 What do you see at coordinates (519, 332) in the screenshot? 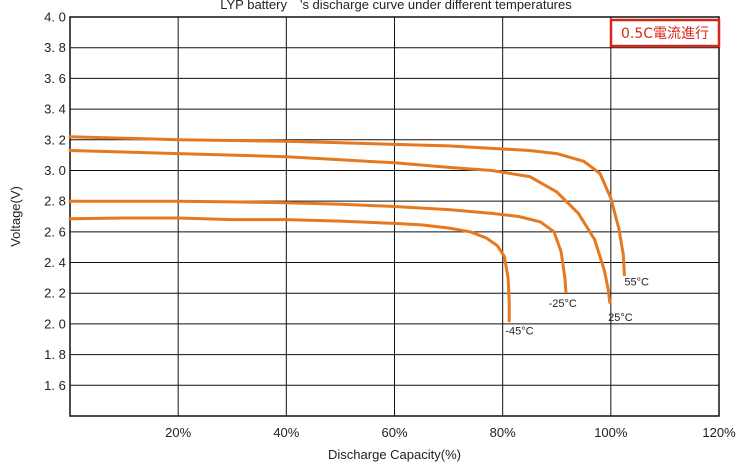
I see `curve-label: -45°C` at bounding box center [519, 332].